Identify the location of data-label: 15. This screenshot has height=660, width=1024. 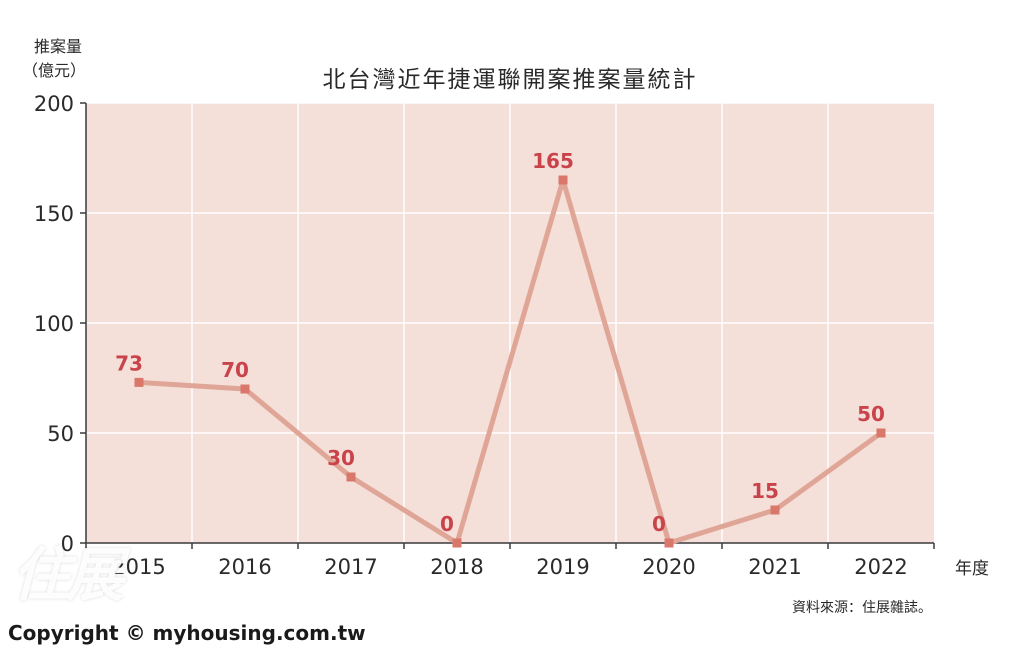
(765, 491).